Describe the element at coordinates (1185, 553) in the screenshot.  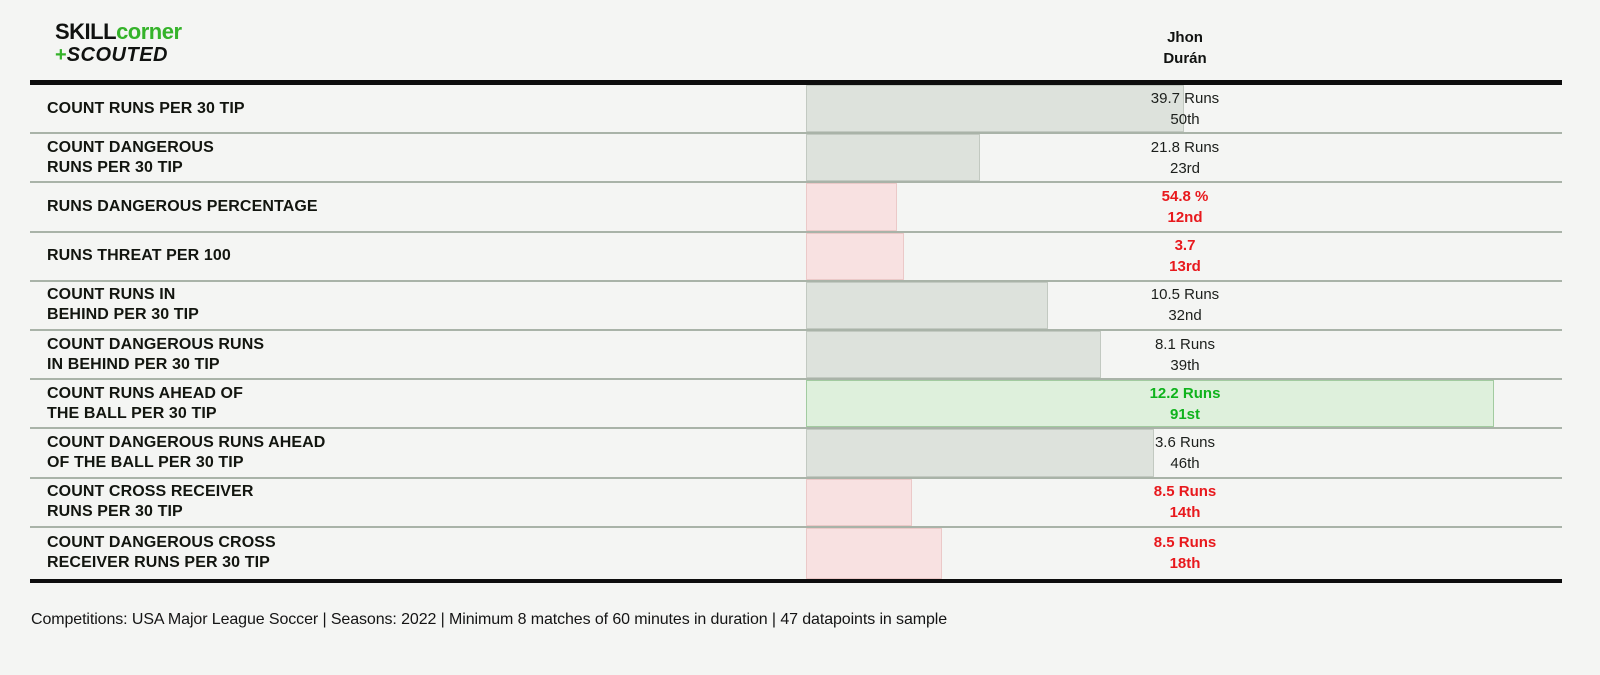
I see `metric-value: 8.5 Runs 18th` at that location.